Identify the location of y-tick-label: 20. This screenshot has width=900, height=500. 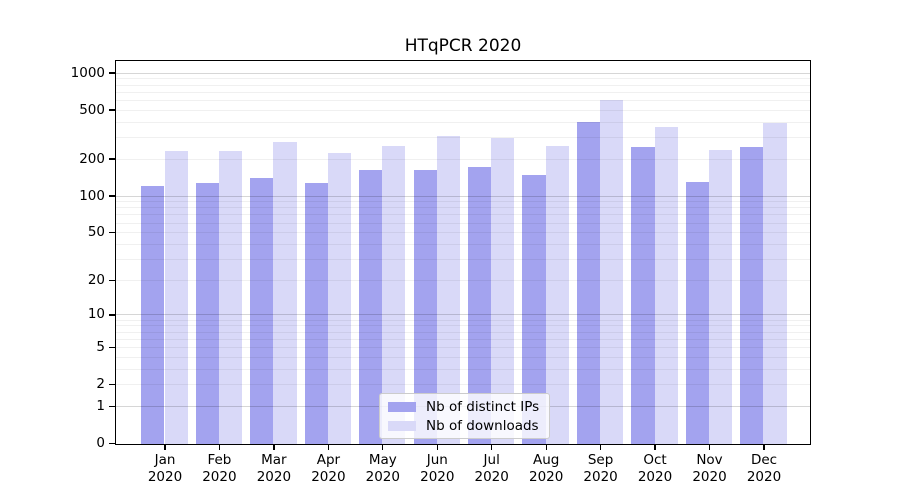
(96, 279).